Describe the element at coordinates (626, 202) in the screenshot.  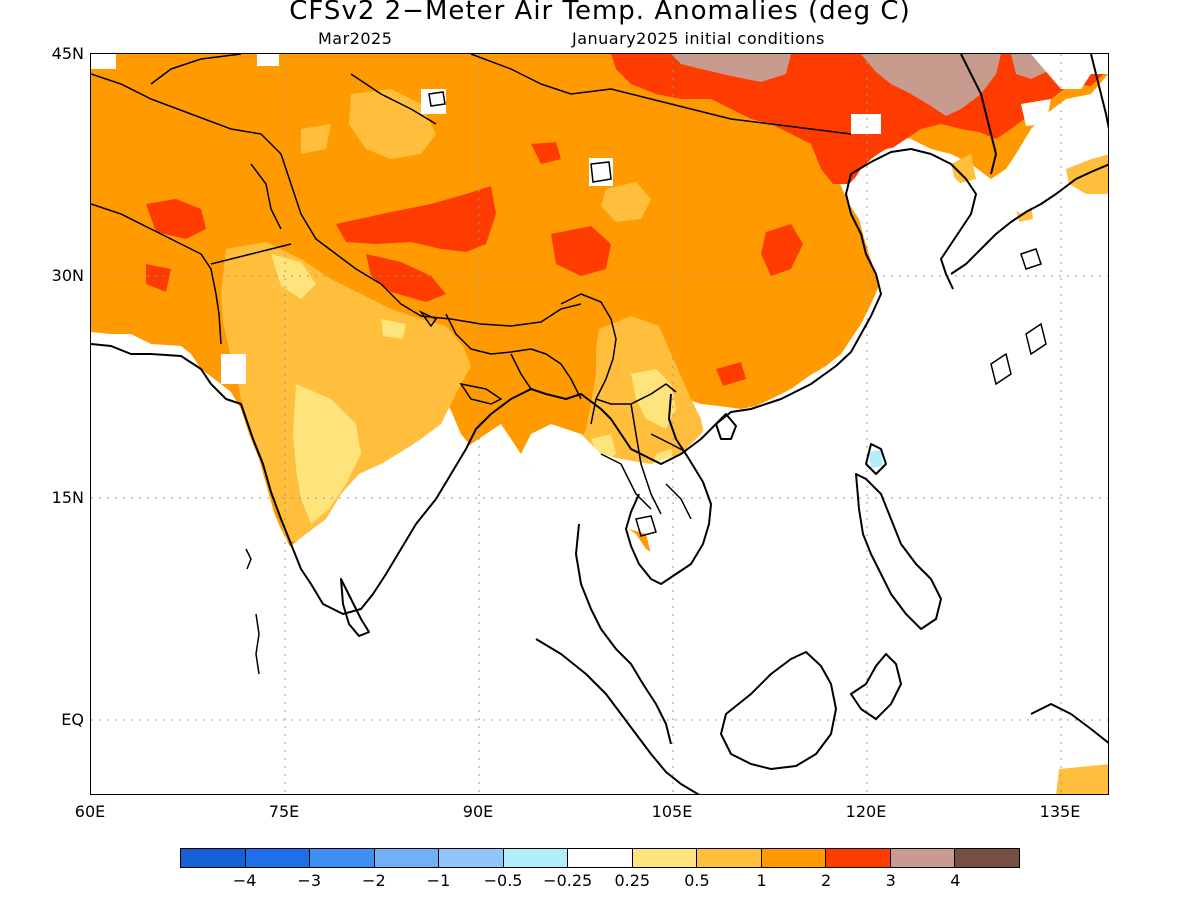
I see `anomaly-region-0.5-1-center` at that location.